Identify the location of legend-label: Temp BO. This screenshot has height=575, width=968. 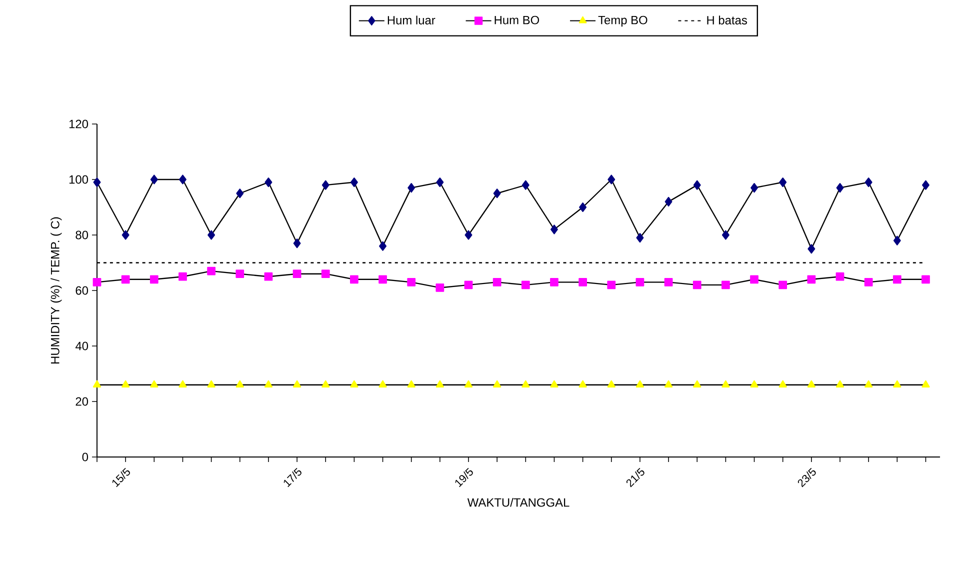
(623, 21).